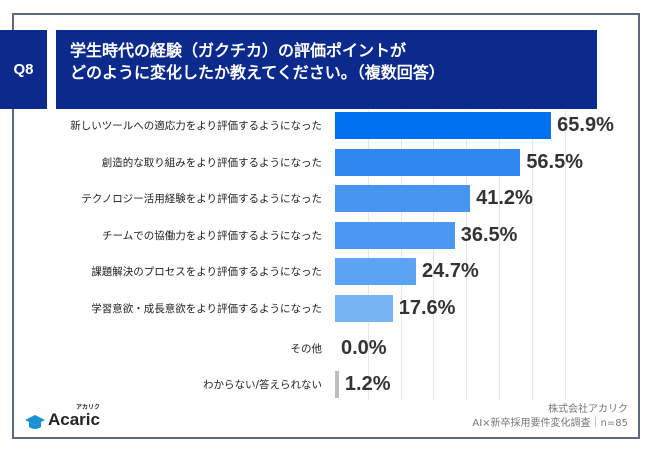  Describe the element at coordinates (588, 409) in the screenshot. I see `company-name: 株式会社アカリク` at that location.